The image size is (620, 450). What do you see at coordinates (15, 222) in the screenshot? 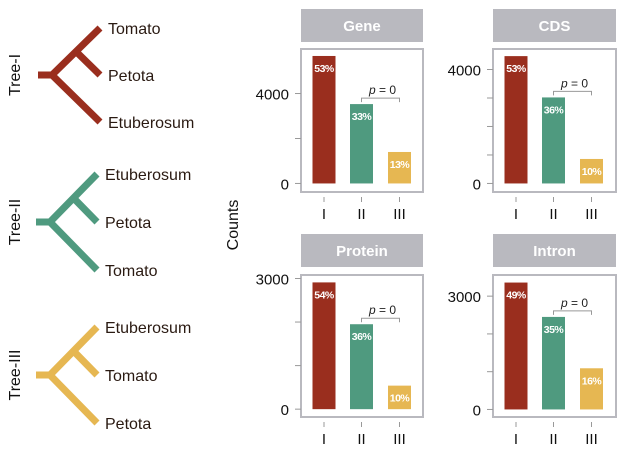
I see `tree-label: Tree-II` at bounding box center [15, 222].